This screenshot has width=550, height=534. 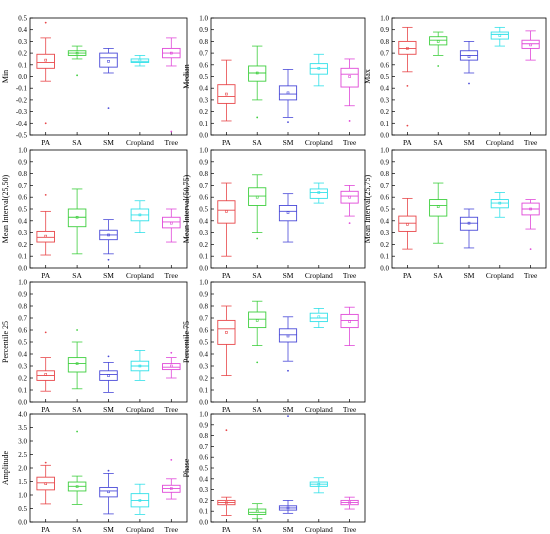 I want to click on y-tick-label: 2.5, so click(x=22, y=455).